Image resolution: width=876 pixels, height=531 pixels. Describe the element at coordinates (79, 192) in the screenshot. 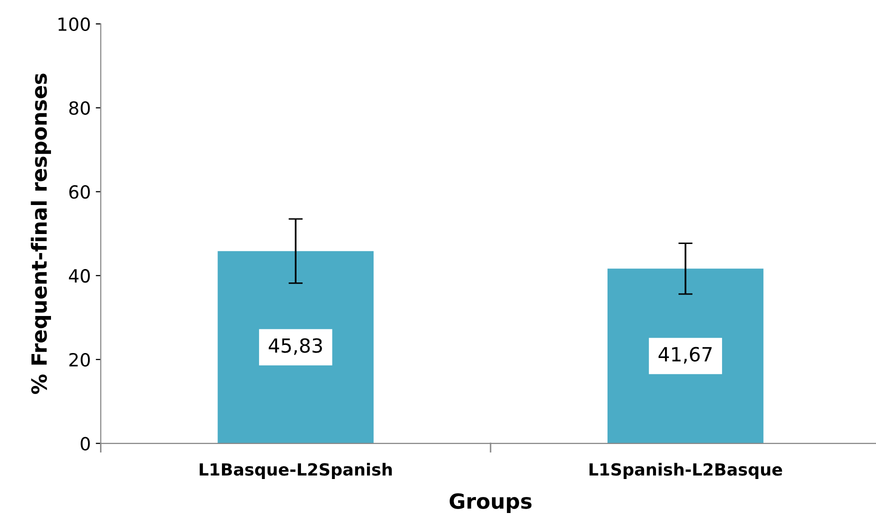

I see `y-tick-label: 60` at that location.